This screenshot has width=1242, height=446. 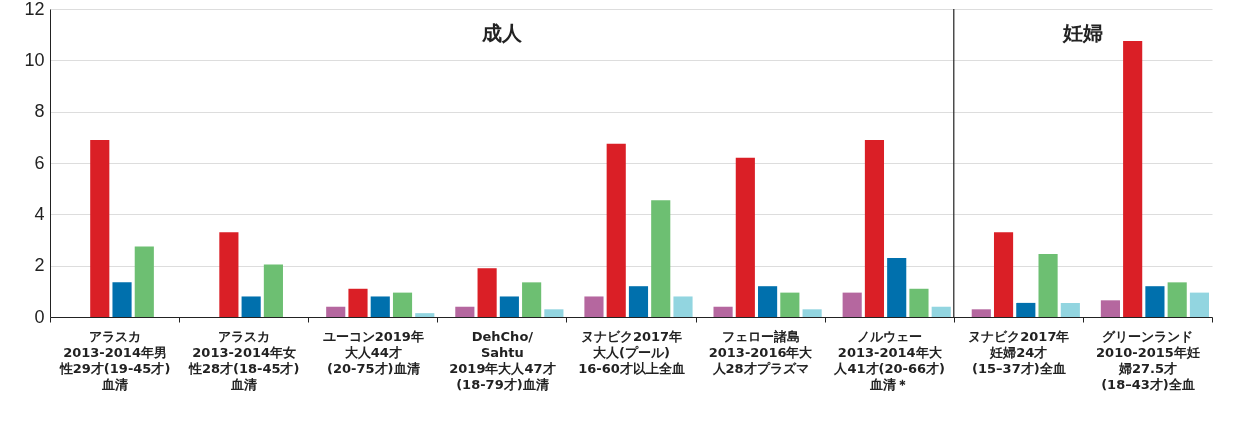 What do you see at coordinates (39, 213) in the screenshot?
I see `y-tick-label: 4` at bounding box center [39, 213].